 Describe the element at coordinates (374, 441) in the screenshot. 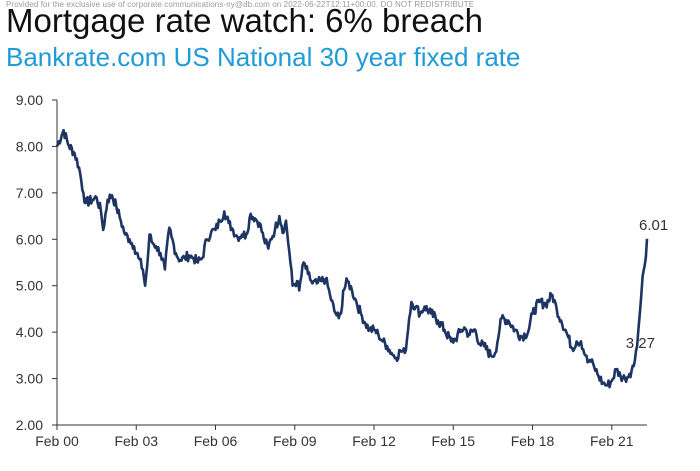

I see `x-tick-label: Feb 12` at that location.